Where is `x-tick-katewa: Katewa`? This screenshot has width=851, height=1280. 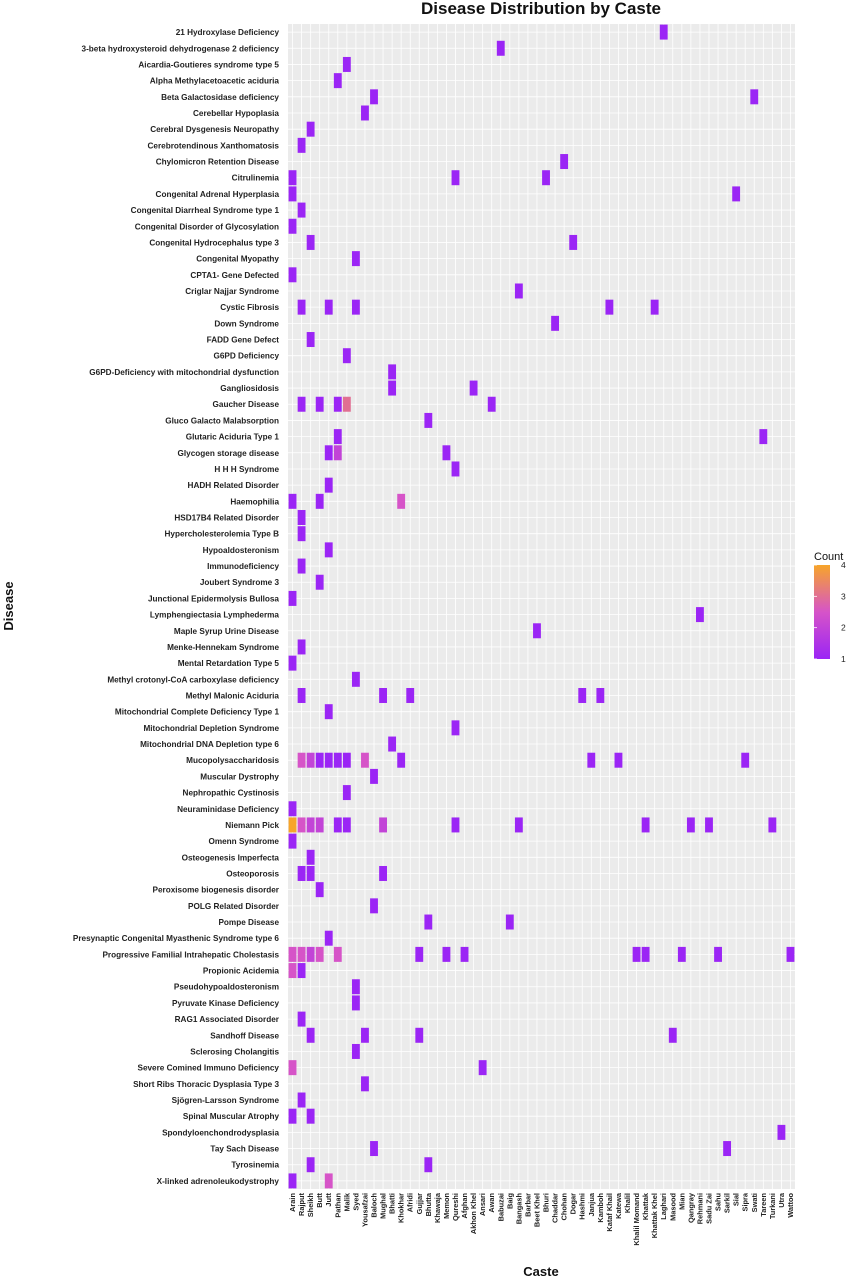
x-tick-katewa: Katewa is located at coordinates (618, 1205).